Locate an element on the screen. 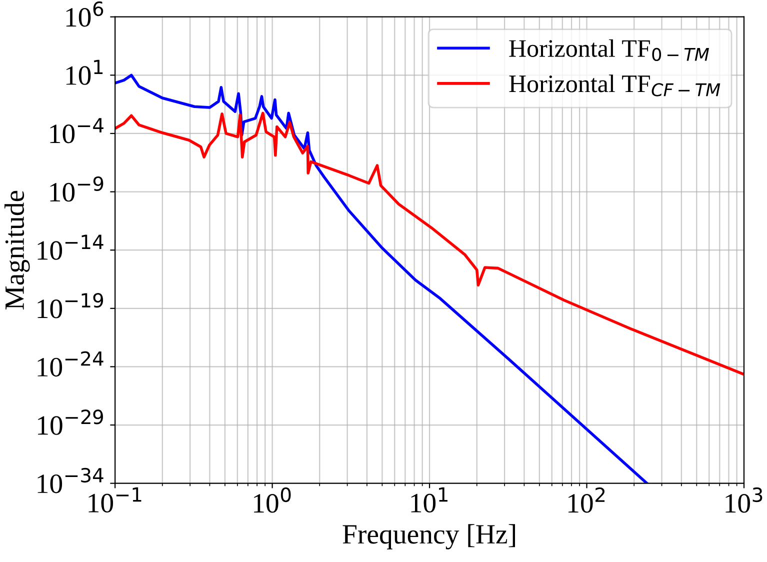 This screenshot has width=767, height=562. y-axis-title: Magnitude is located at coordinates (17, 250).